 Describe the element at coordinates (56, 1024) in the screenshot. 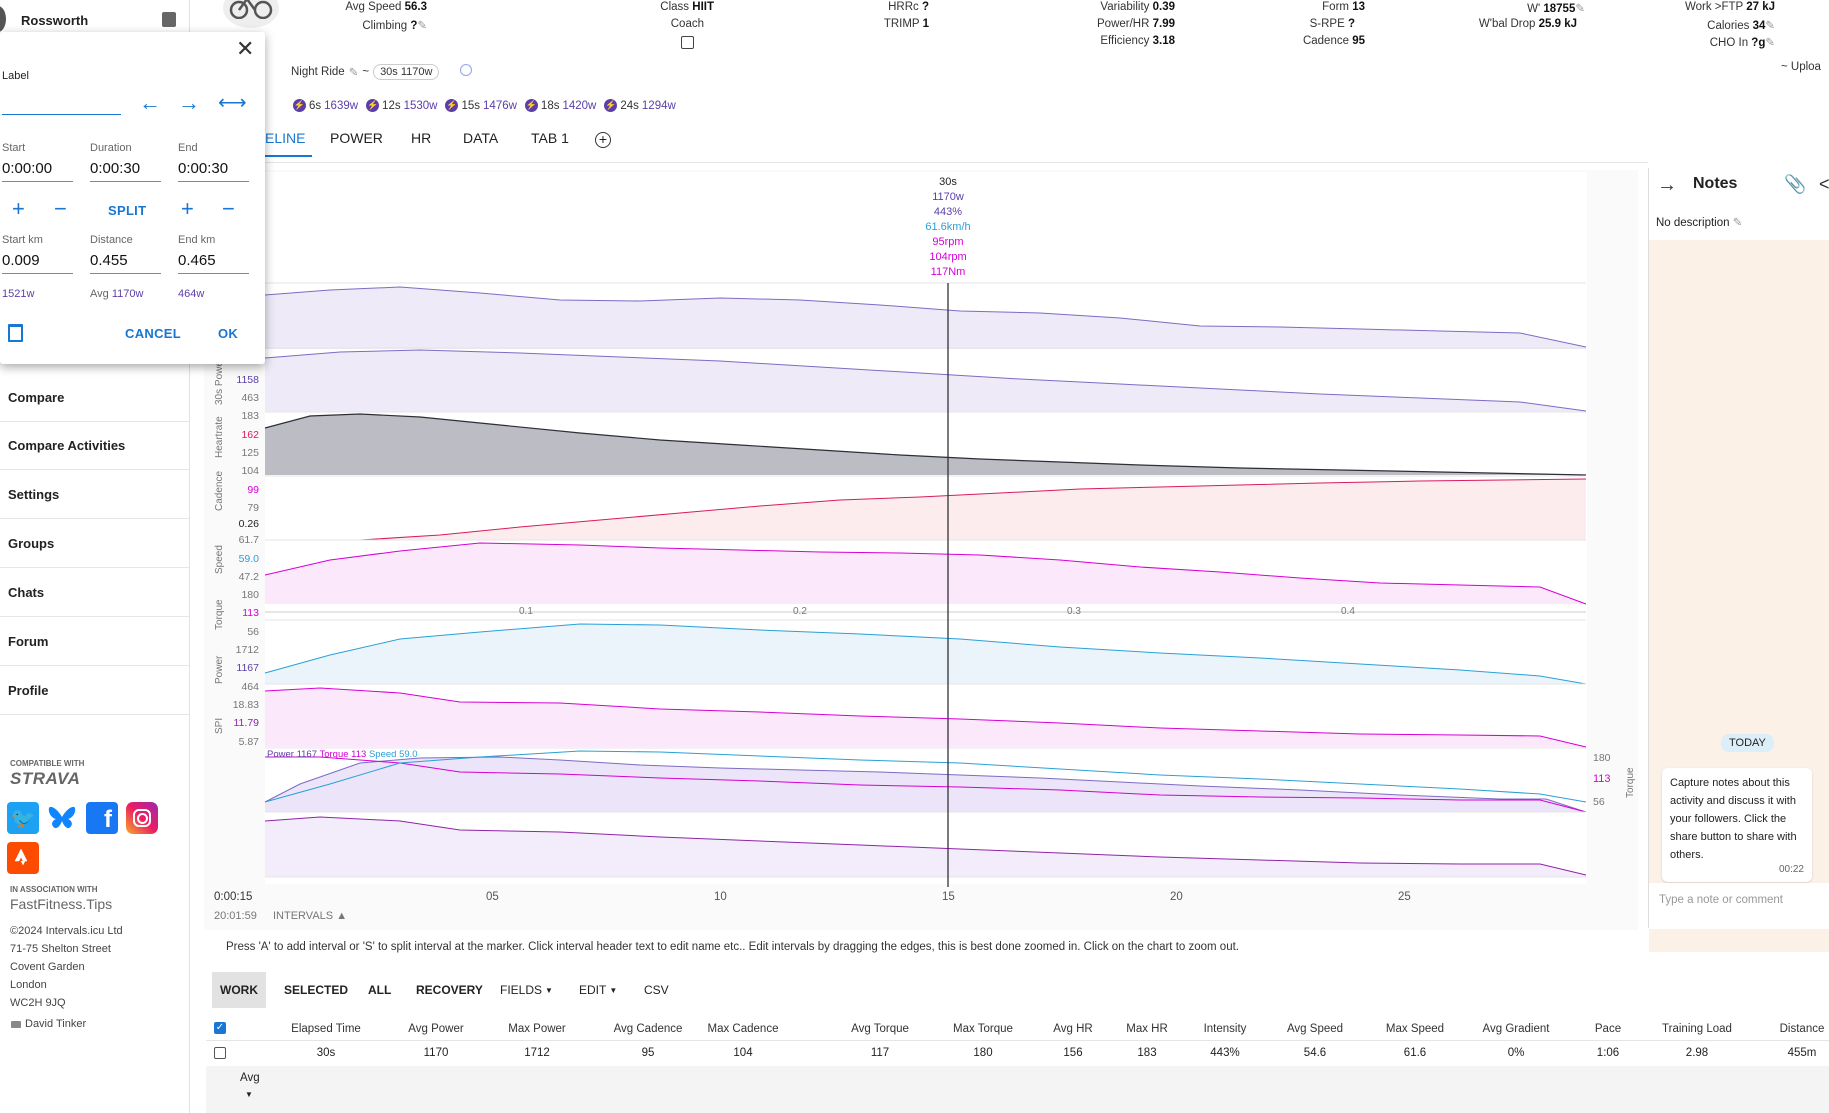

I see `author-link: David Tinker` at that location.